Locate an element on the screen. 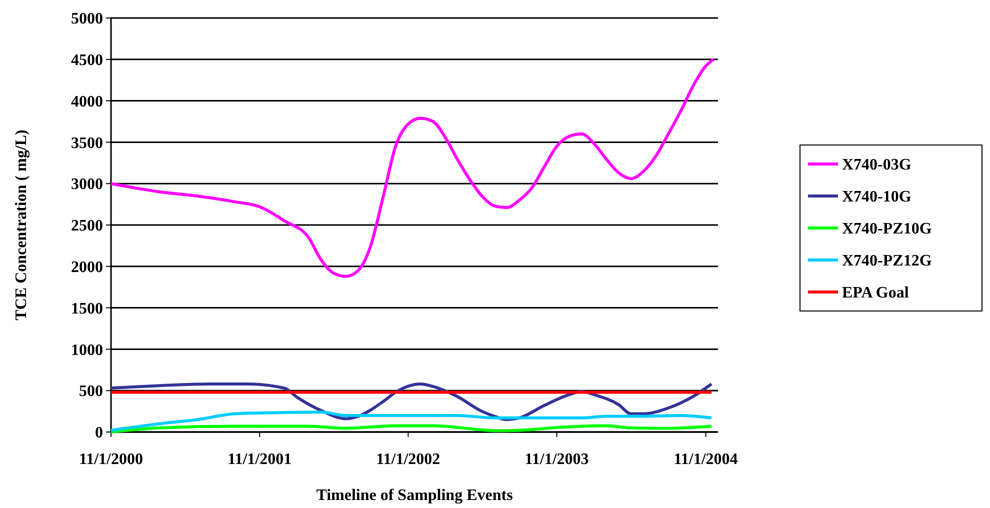  x-axis-title: Timeline of Sampling Events is located at coordinates (414, 495).